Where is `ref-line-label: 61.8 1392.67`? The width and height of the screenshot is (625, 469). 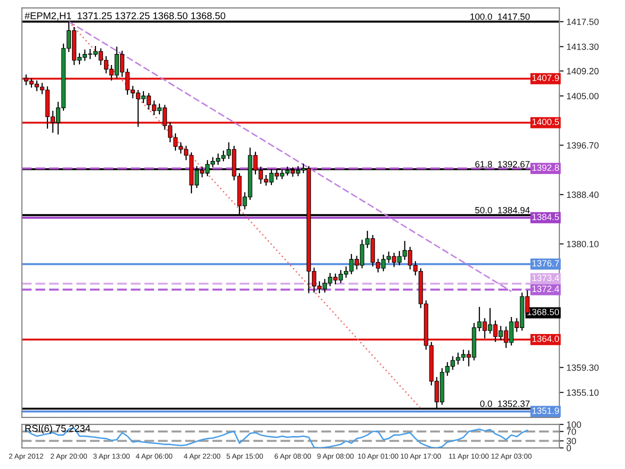 ref-line-label: 61.8 1392.67 is located at coordinates (502, 164).